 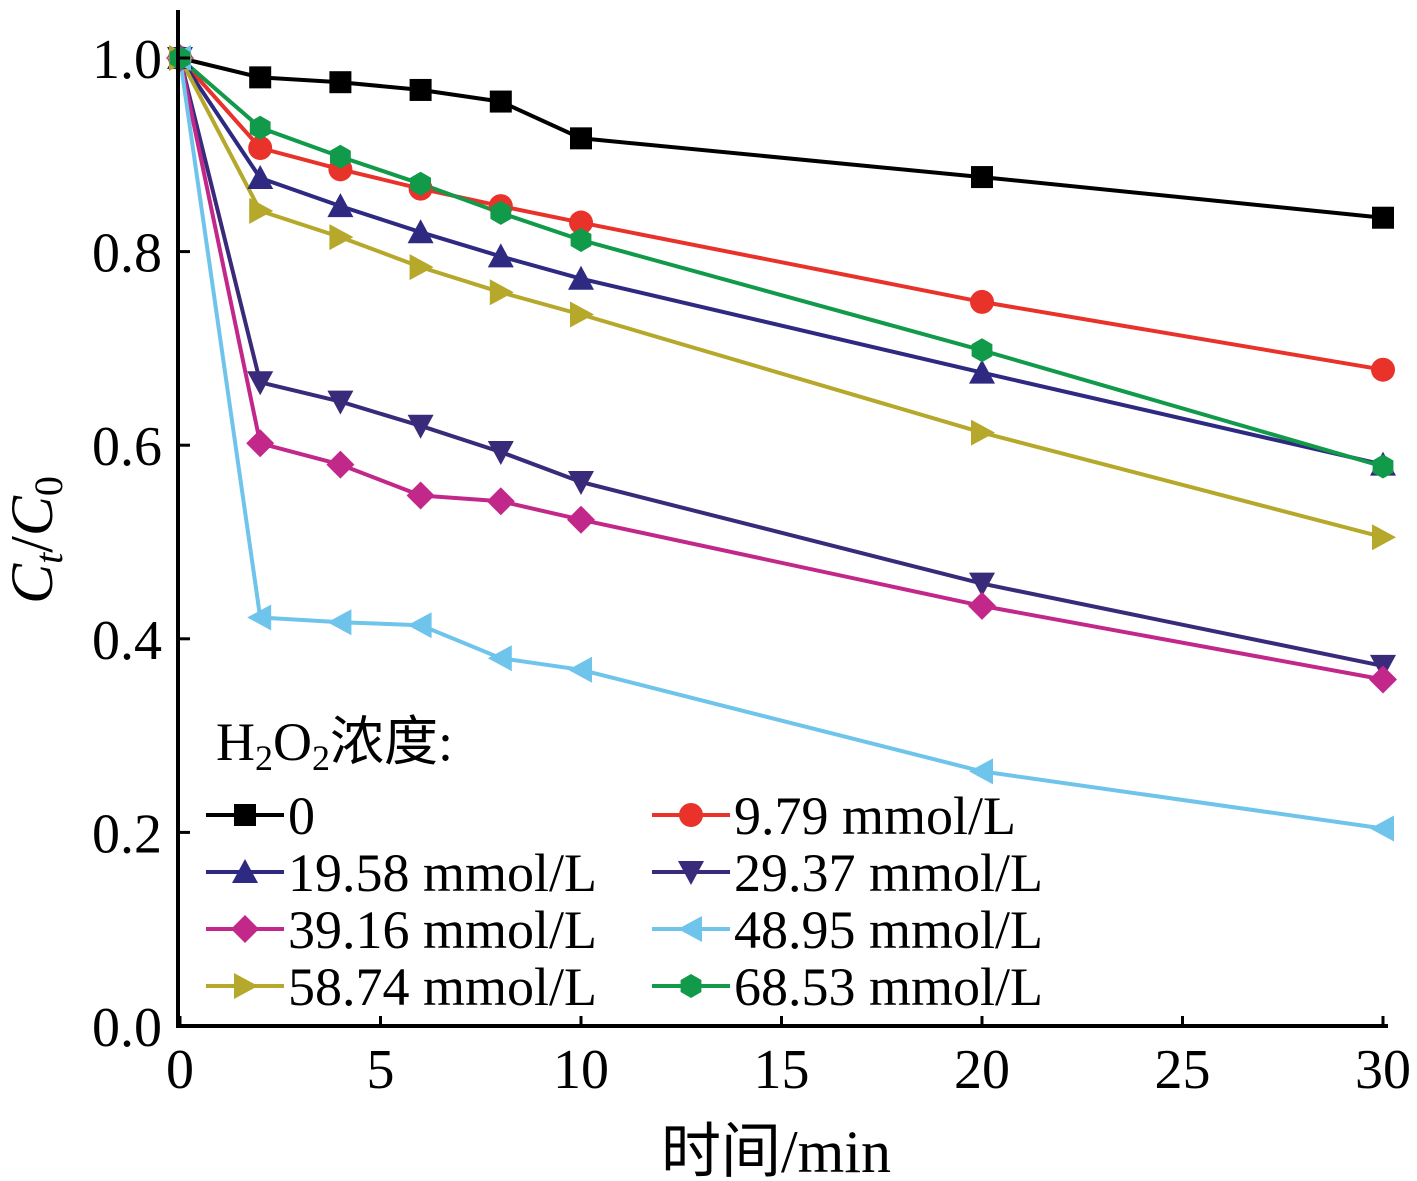 What do you see at coordinates (127, 254) in the screenshot?
I see `y-tick-label: 0.8` at bounding box center [127, 254].